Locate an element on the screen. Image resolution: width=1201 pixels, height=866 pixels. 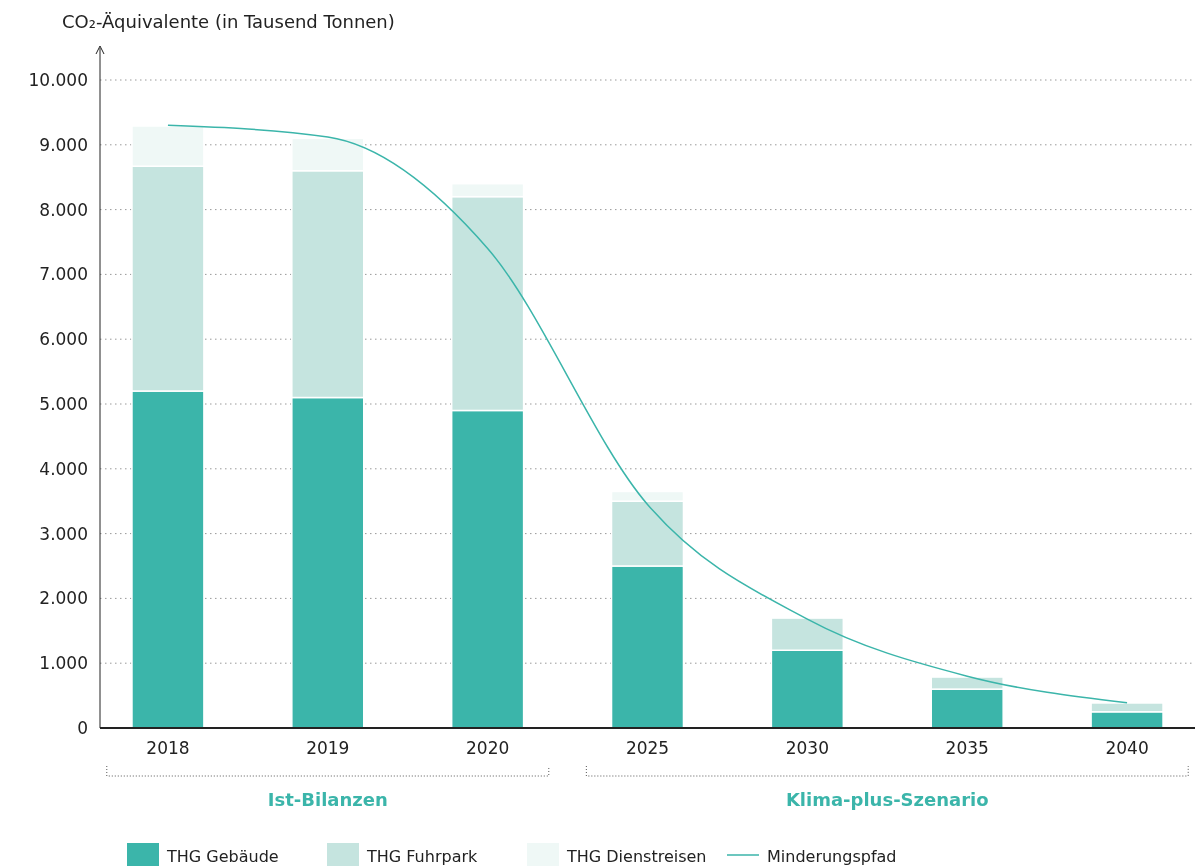
legend-label: Minderungspfad is located at coordinates (832, 856).